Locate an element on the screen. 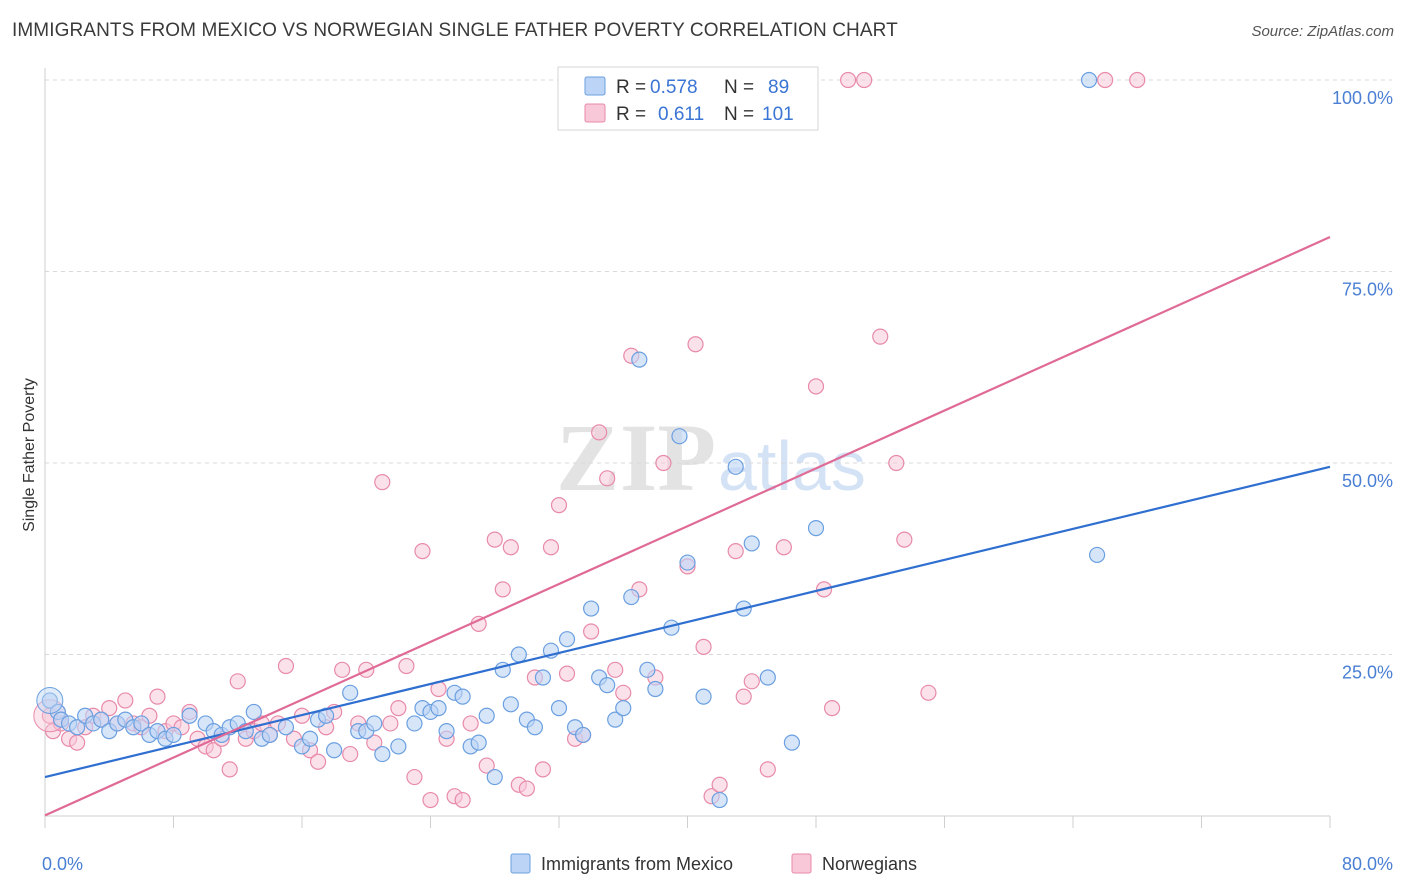 The image size is (1406, 892). y-tick-label: 50.0% is located at coordinates (1367, 481).